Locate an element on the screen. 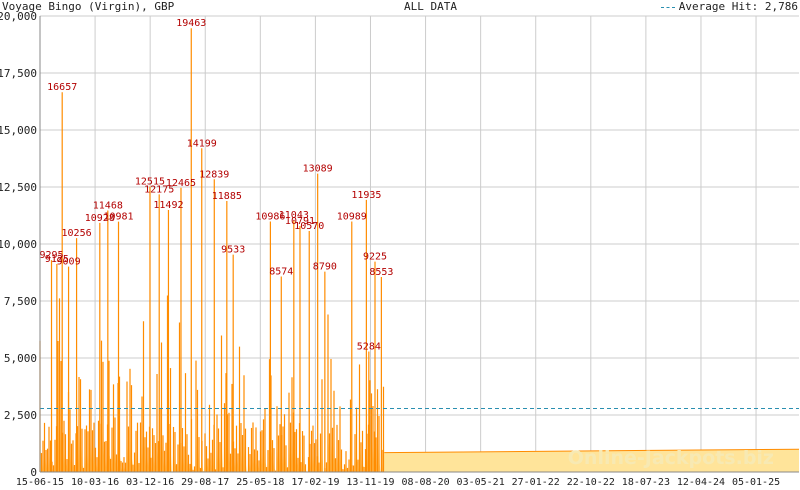 This screenshot has width=800, height=490. peak-value-label: 8553 is located at coordinates (381, 272).